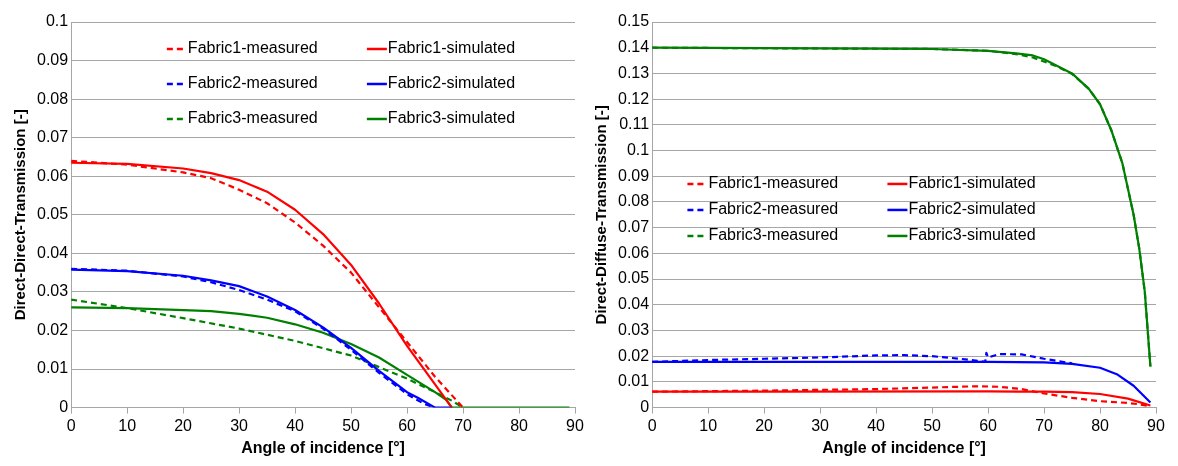 The image size is (1178, 466). Describe the element at coordinates (20, 215) in the screenshot. I see `y-axis-title: Direct-Direct-Transmission [-]` at that location.